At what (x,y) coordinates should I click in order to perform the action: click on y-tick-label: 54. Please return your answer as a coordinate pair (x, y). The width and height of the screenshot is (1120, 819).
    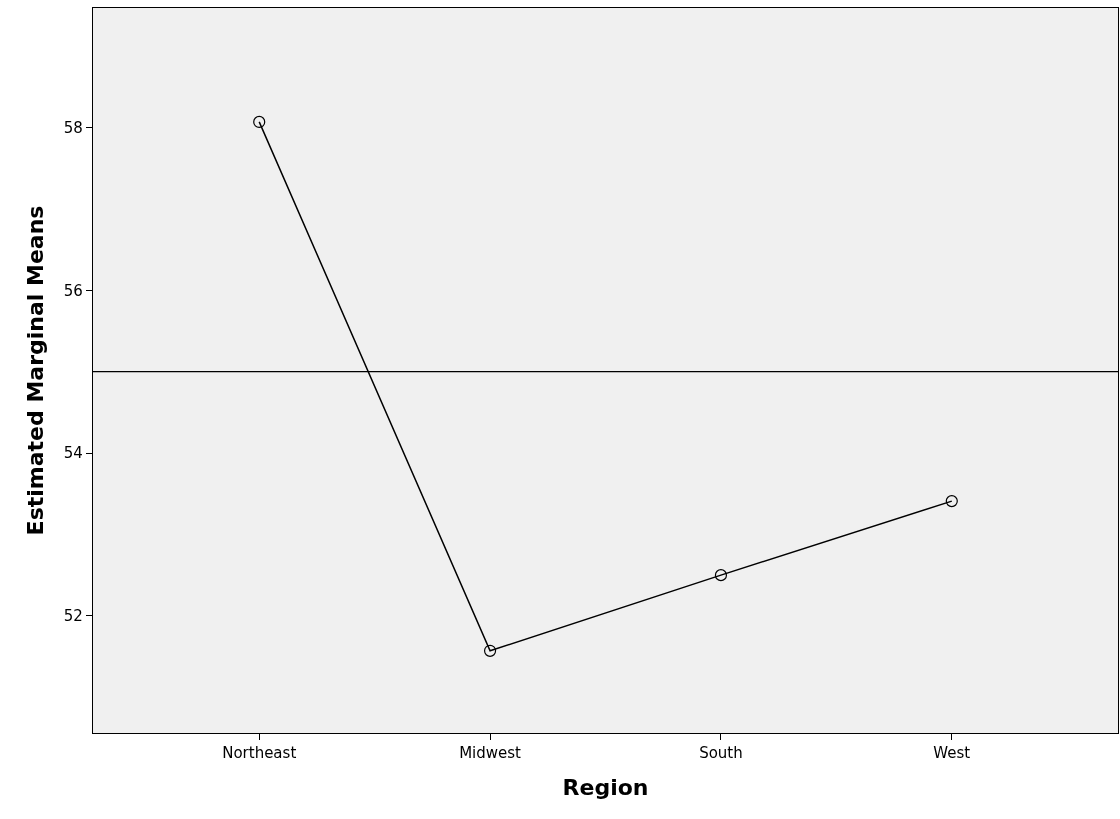
    Looking at the image, I should click on (73, 453).